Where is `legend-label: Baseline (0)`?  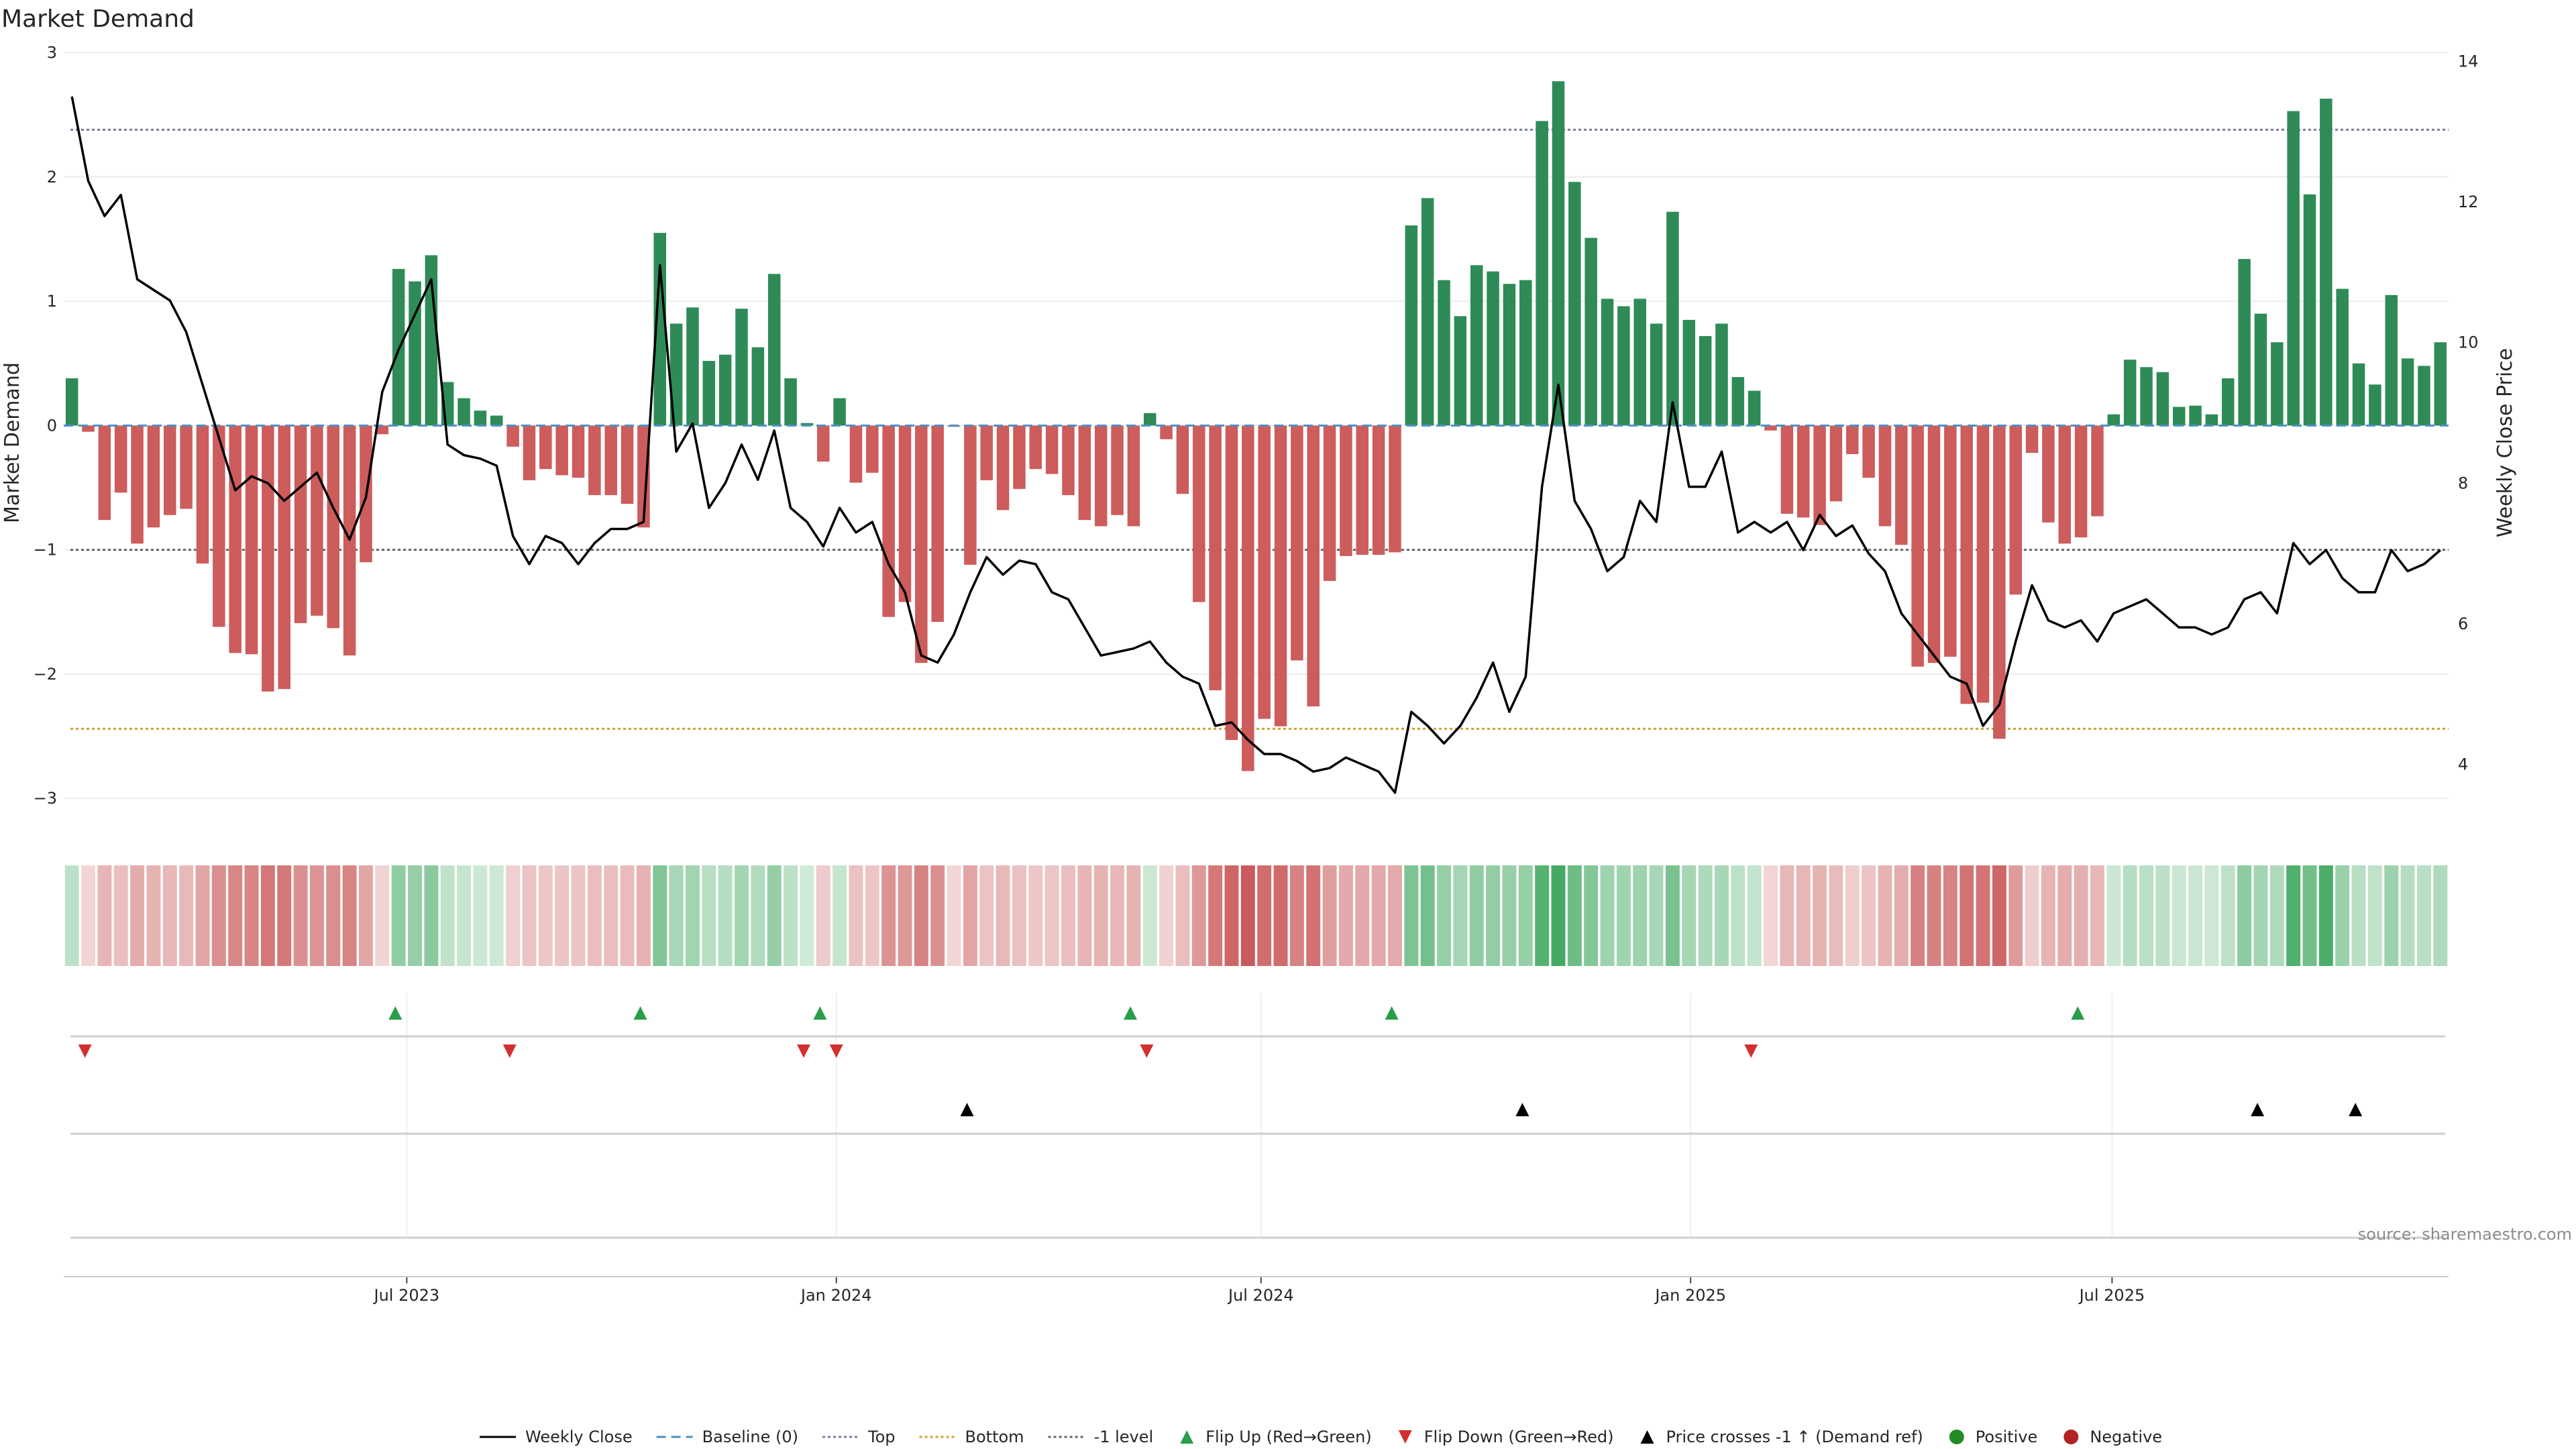 legend-label: Baseline (0) is located at coordinates (750, 1437).